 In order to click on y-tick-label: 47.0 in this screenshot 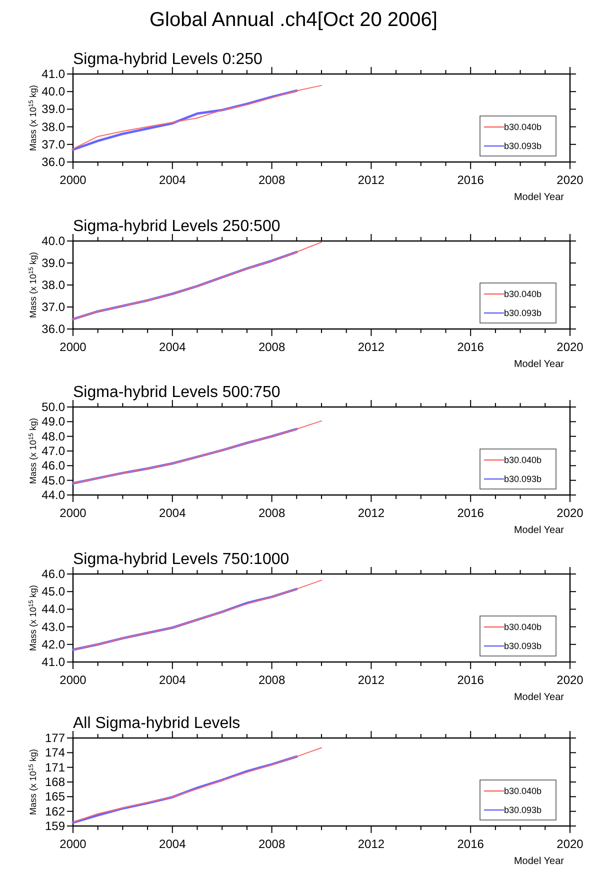, I will do `click(54, 451)`.